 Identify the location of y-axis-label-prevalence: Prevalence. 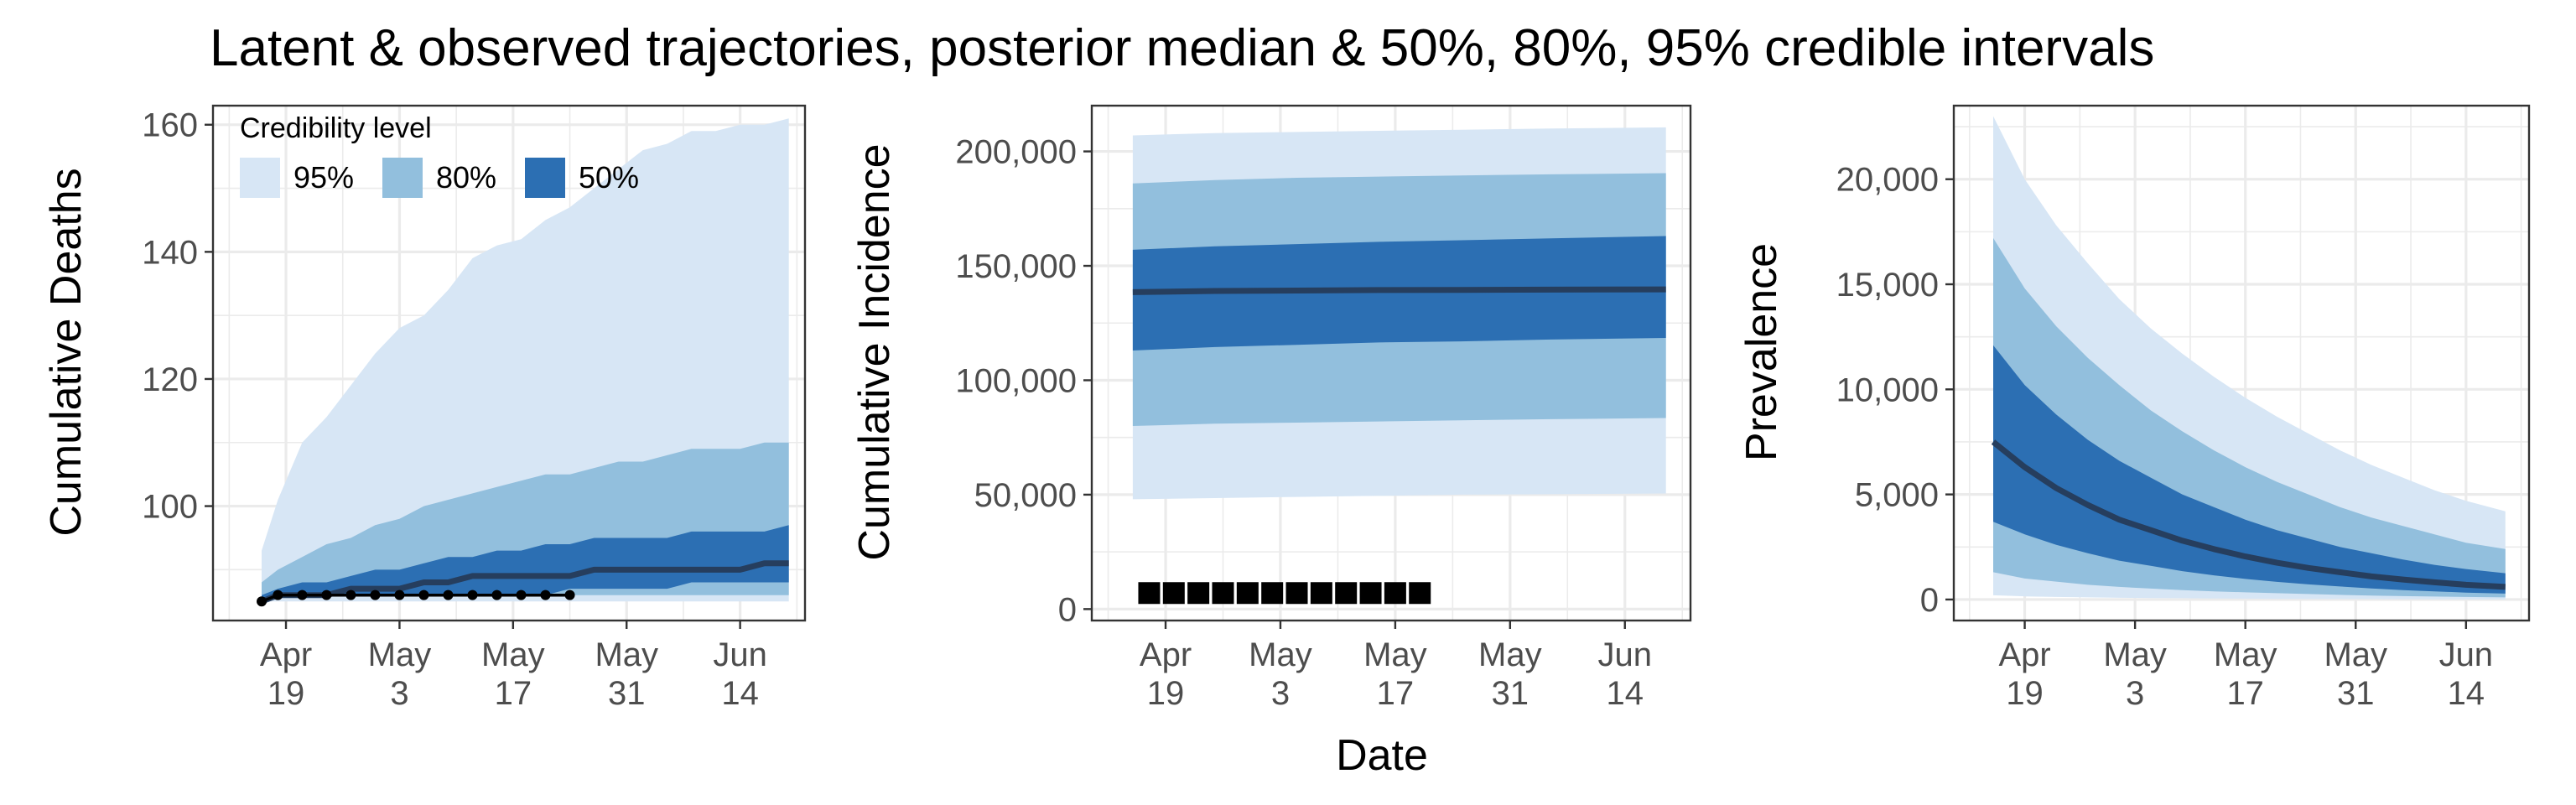
(1761, 352).